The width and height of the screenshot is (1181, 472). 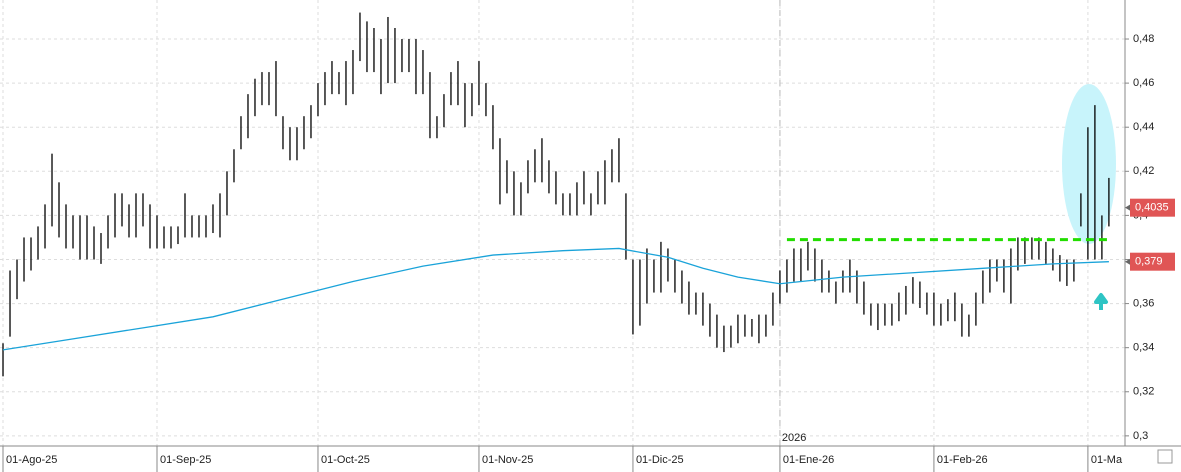 I want to click on x-tick-label: 01-Sep-25, so click(x=185, y=460).